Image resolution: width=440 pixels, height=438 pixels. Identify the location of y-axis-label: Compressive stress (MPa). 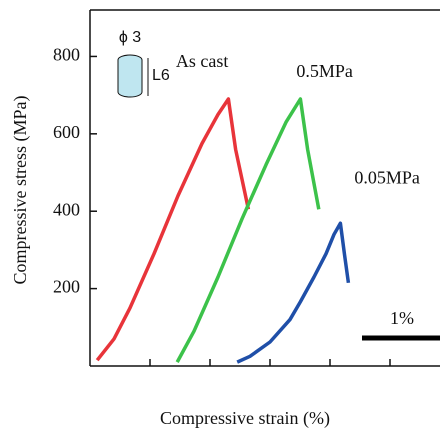
(20, 190).